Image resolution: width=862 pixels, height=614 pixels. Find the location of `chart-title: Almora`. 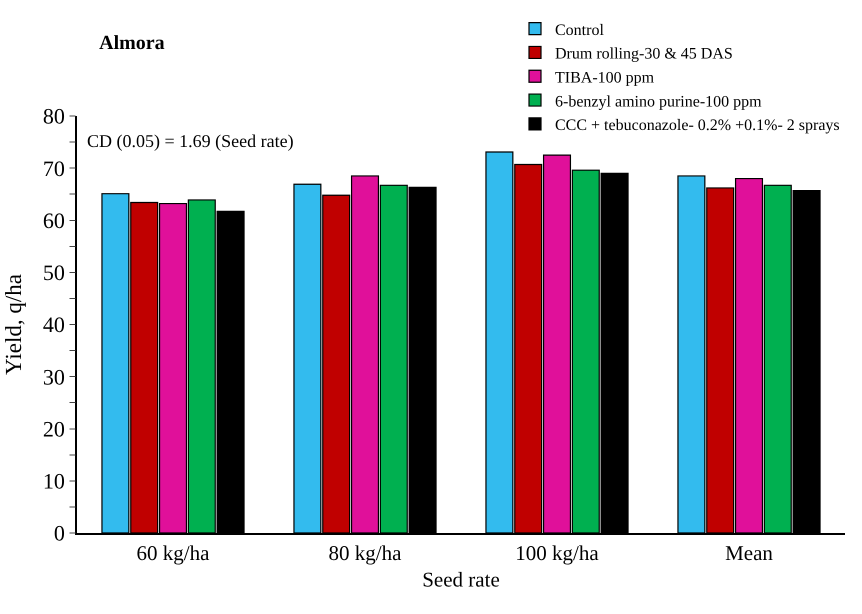

chart-title: Almora is located at coordinates (132, 43).